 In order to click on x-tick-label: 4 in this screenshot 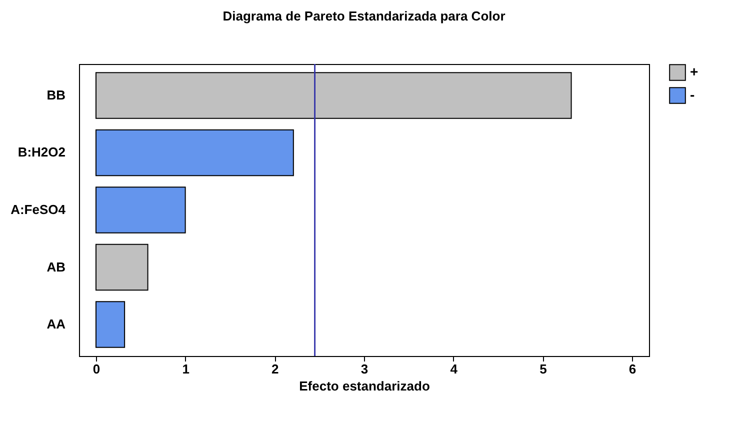, I will do `click(454, 369)`.